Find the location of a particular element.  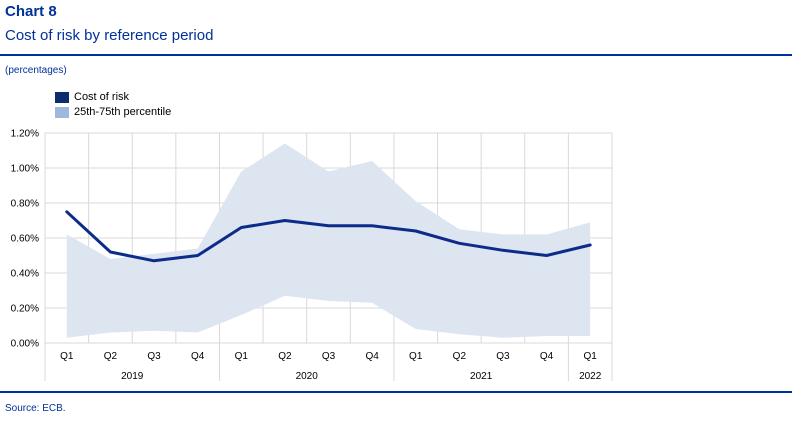

y-tick-label: 0.20% is located at coordinates (25, 309).